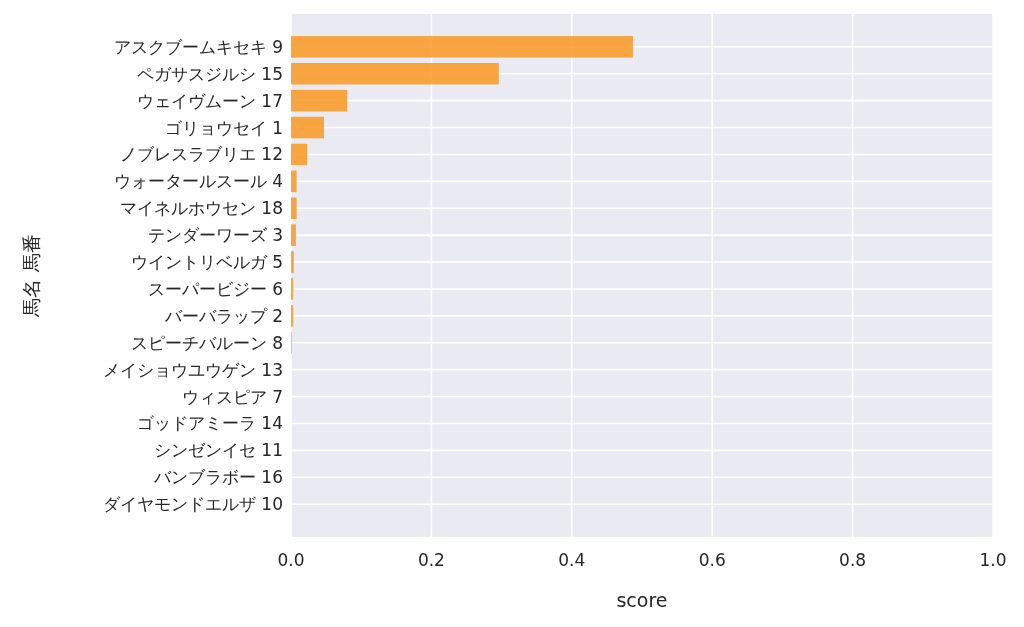  Describe the element at coordinates (223, 315) in the screenshot. I see `y-tick-label: バーバラップ 2` at that location.